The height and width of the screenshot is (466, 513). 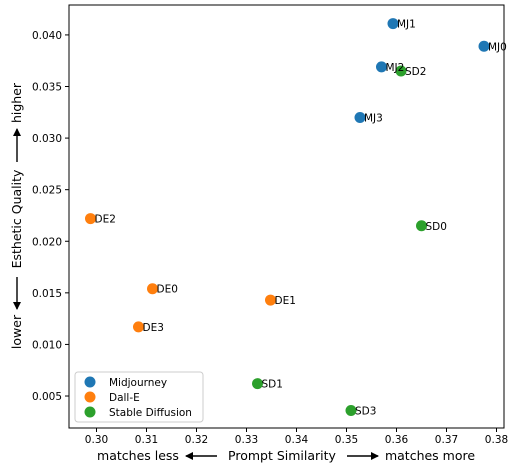 I want to click on data-point-mj0, so click(x=484, y=46).